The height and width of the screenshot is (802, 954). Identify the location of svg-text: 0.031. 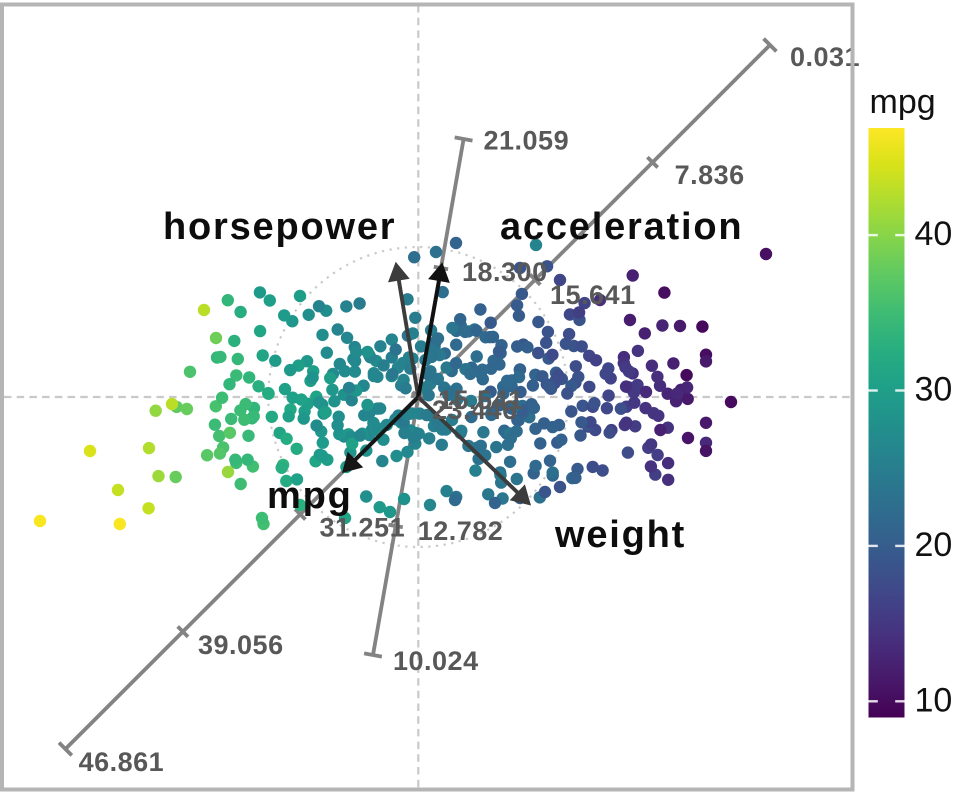
(825, 57).